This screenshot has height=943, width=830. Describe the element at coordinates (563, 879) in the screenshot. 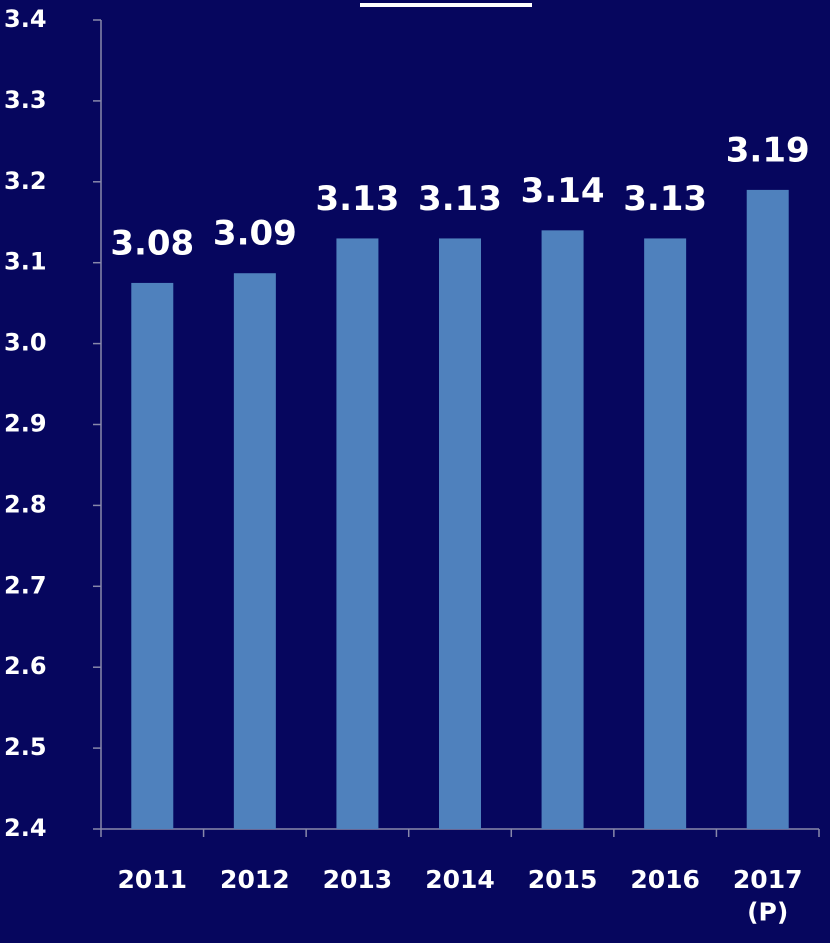

I see `x-tick-label: 2015` at that location.